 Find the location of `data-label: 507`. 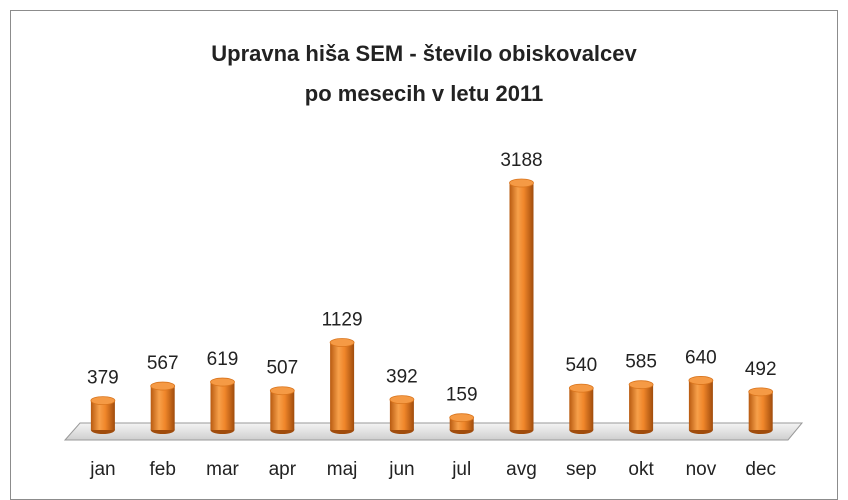

data-label: 507 is located at coordinates (282, 368).